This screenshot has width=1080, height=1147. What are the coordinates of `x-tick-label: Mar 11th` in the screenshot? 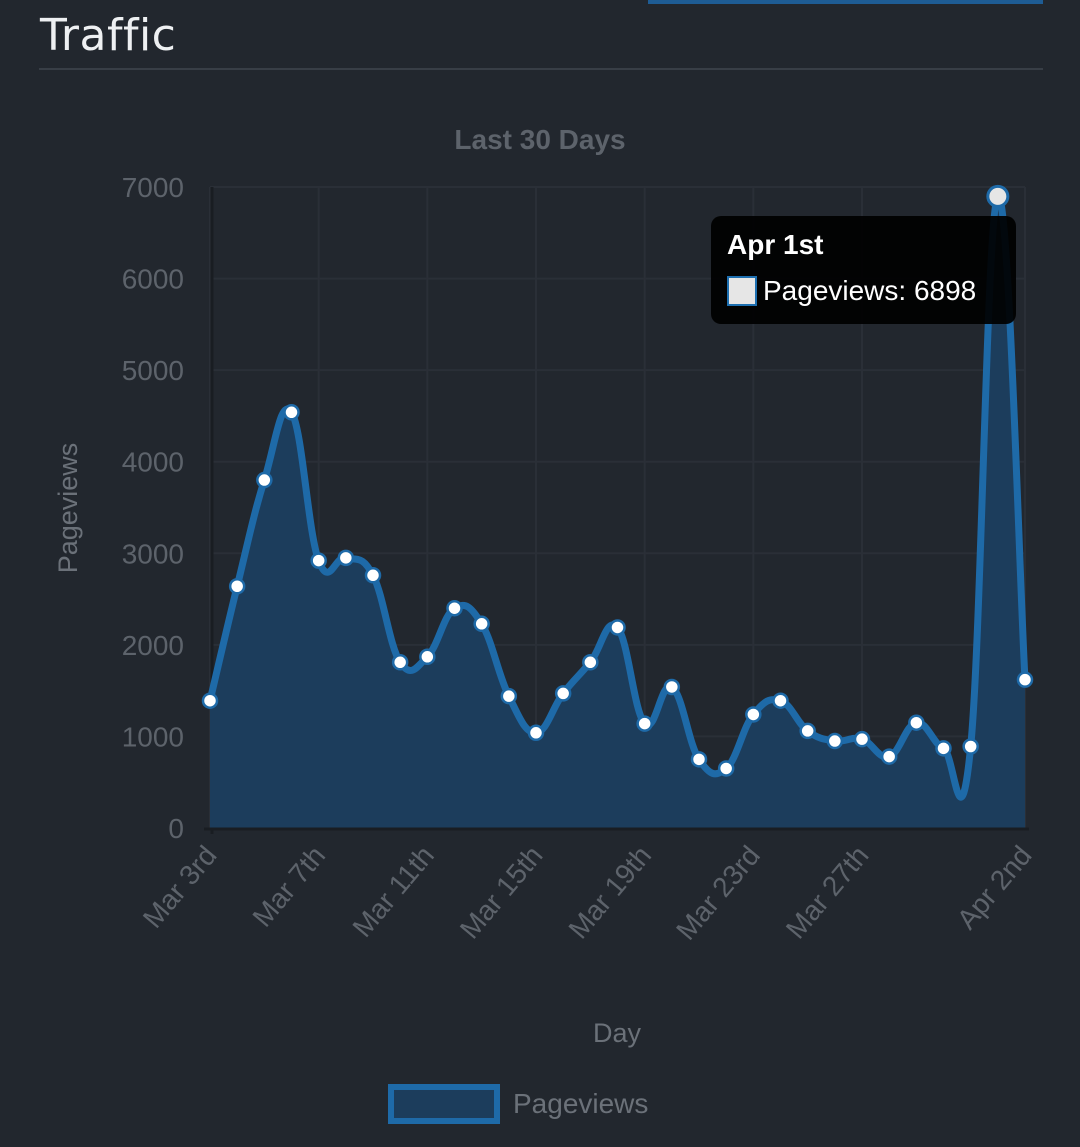 It's located at (392, 891).